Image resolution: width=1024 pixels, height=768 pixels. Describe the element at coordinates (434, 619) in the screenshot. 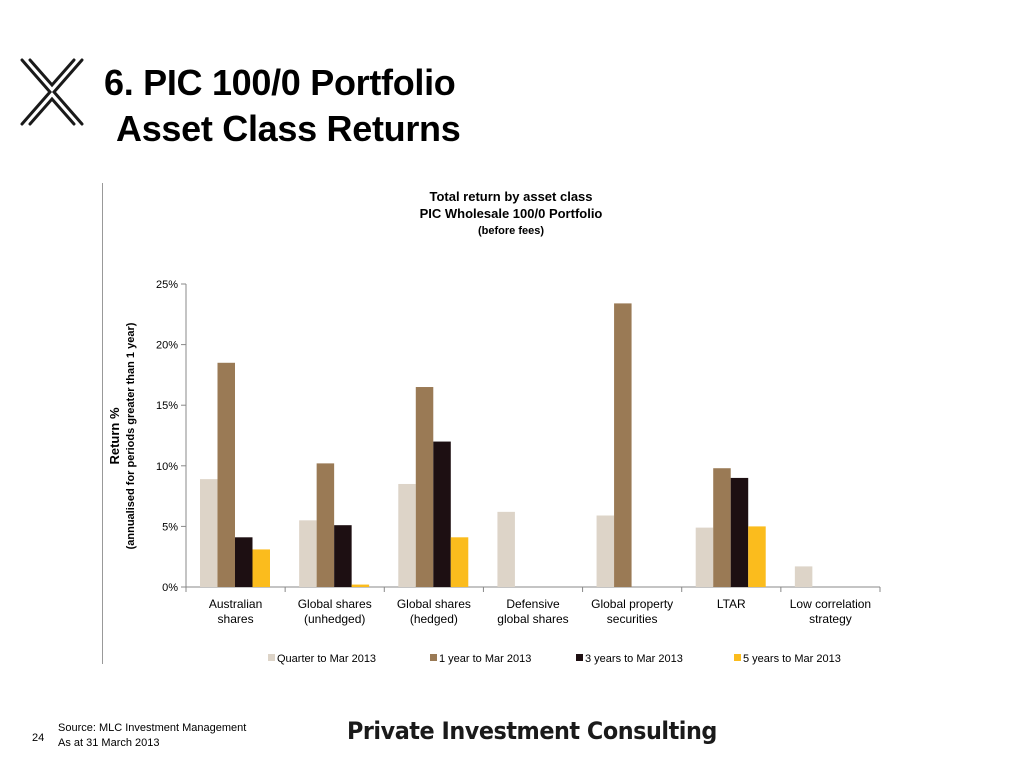

I see `x-tick-label: (hedged)` at that location.